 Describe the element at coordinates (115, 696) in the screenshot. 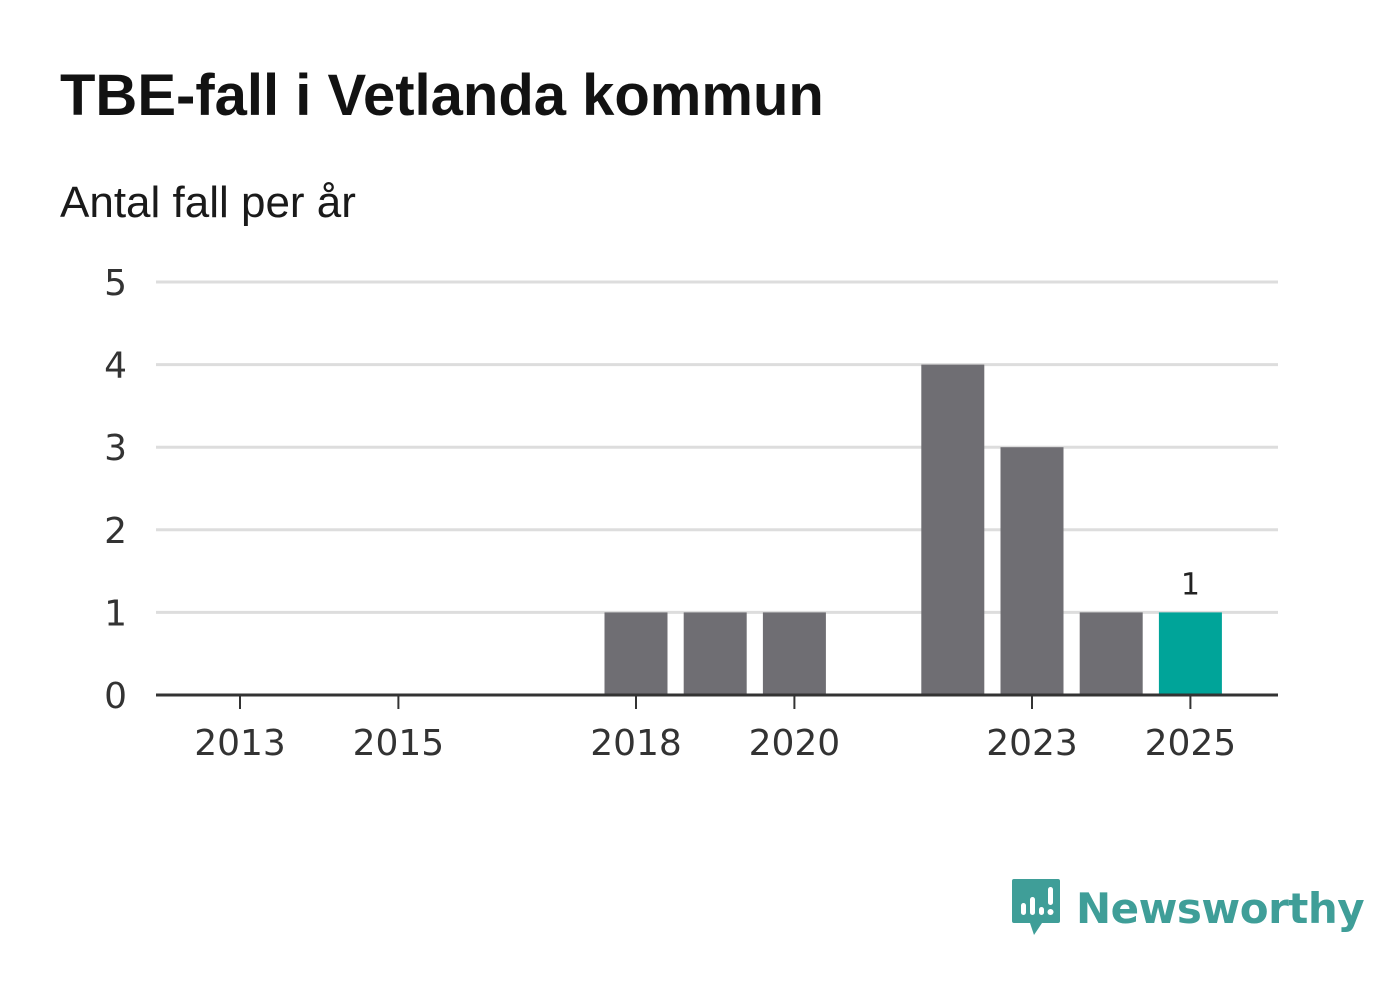

I see `y-tick-label: 0` at that location.